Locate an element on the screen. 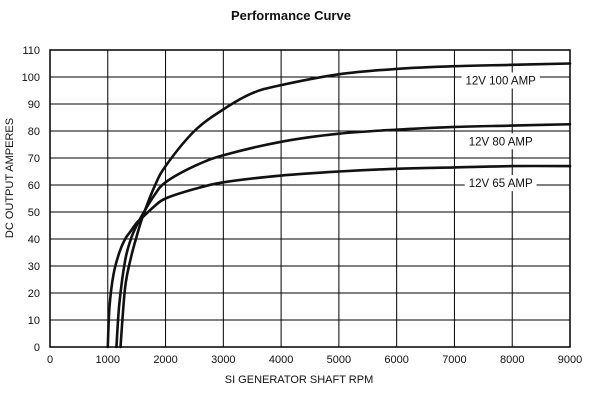  series-label-3: 12V 65 AMP is located at coordinates (501, 184).